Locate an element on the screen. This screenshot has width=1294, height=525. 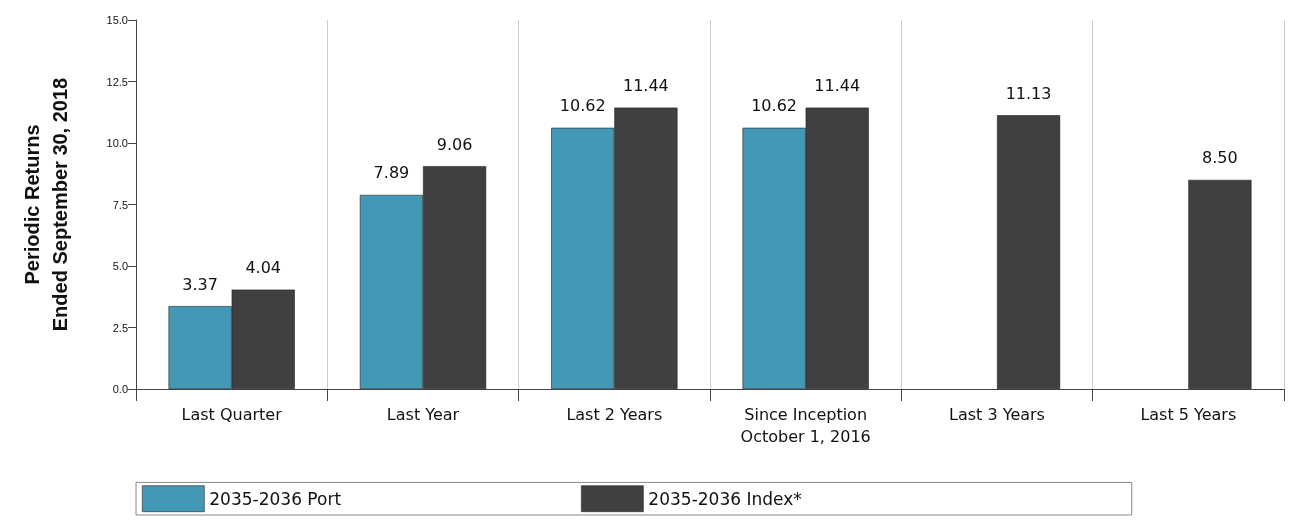
x-tick-label: Last Quarter is located at coordinates (232, 414).